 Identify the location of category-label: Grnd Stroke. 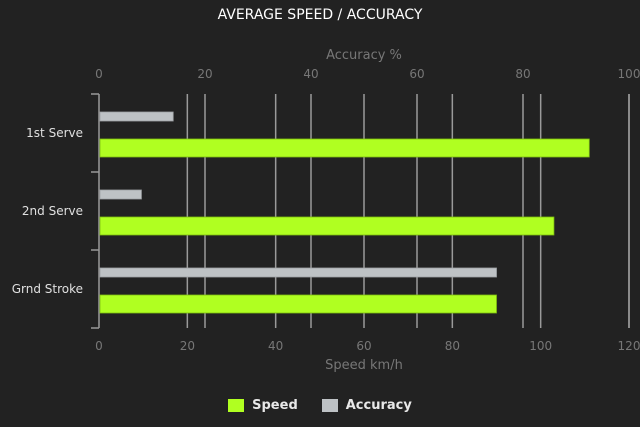
(47, 289).